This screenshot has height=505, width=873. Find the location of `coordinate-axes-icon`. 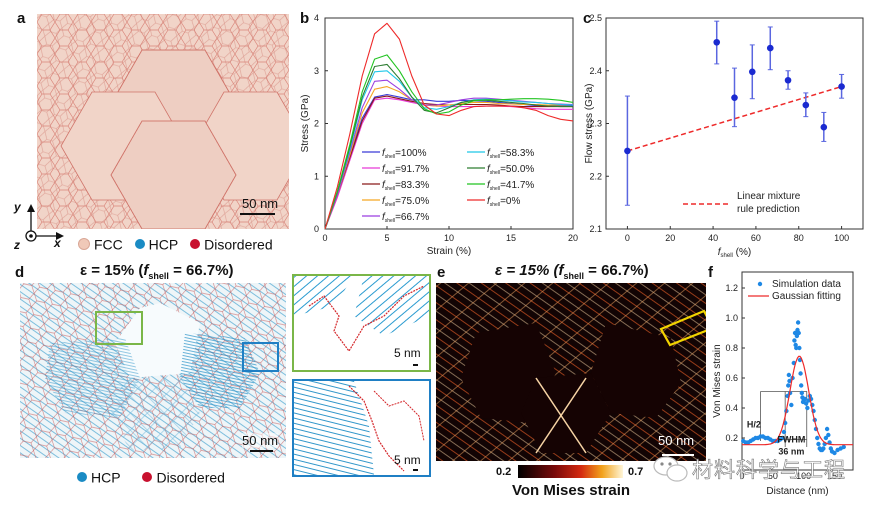

coordinate-axes-icon is located at coordinates (44, 223).